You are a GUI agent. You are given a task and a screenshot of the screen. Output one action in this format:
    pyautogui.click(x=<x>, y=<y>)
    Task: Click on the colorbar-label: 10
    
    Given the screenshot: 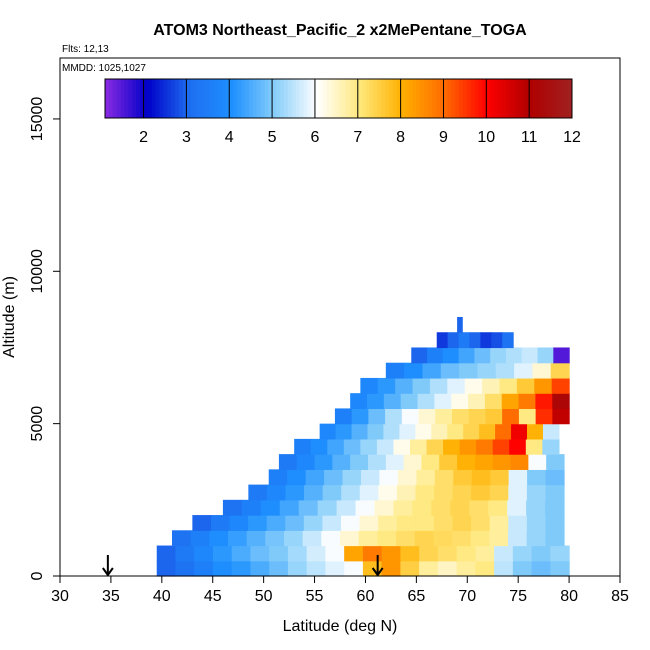 What is the action you would take?
    pyautogui.click(x=486, y=137)
    